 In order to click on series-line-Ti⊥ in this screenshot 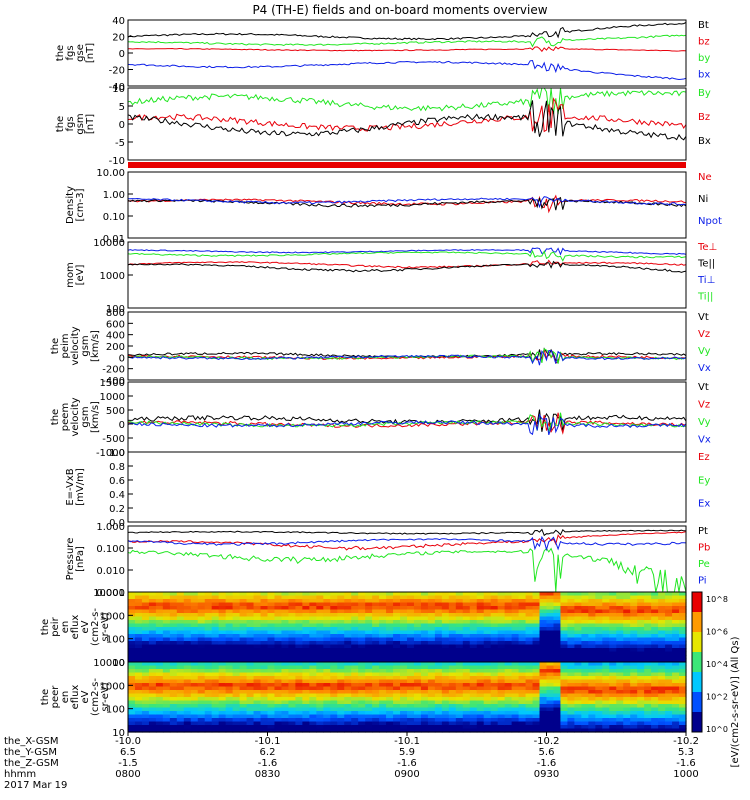, I will do `click(407, 251)`.